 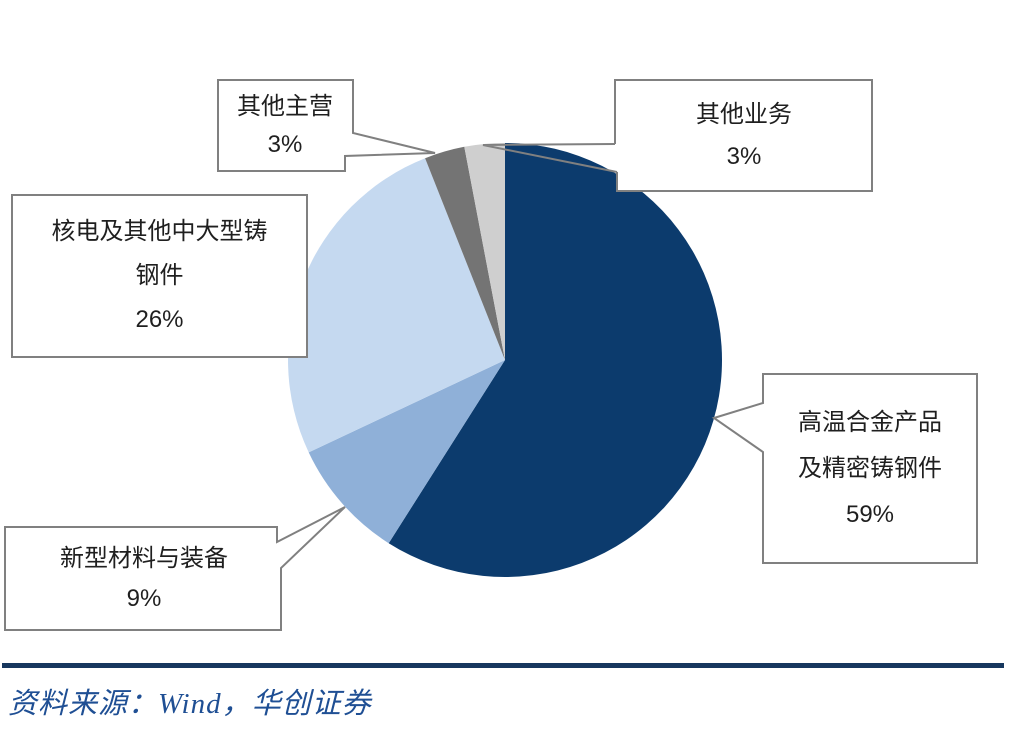 I want to click on callout-box-new-materials, so click(x=175, y=568).